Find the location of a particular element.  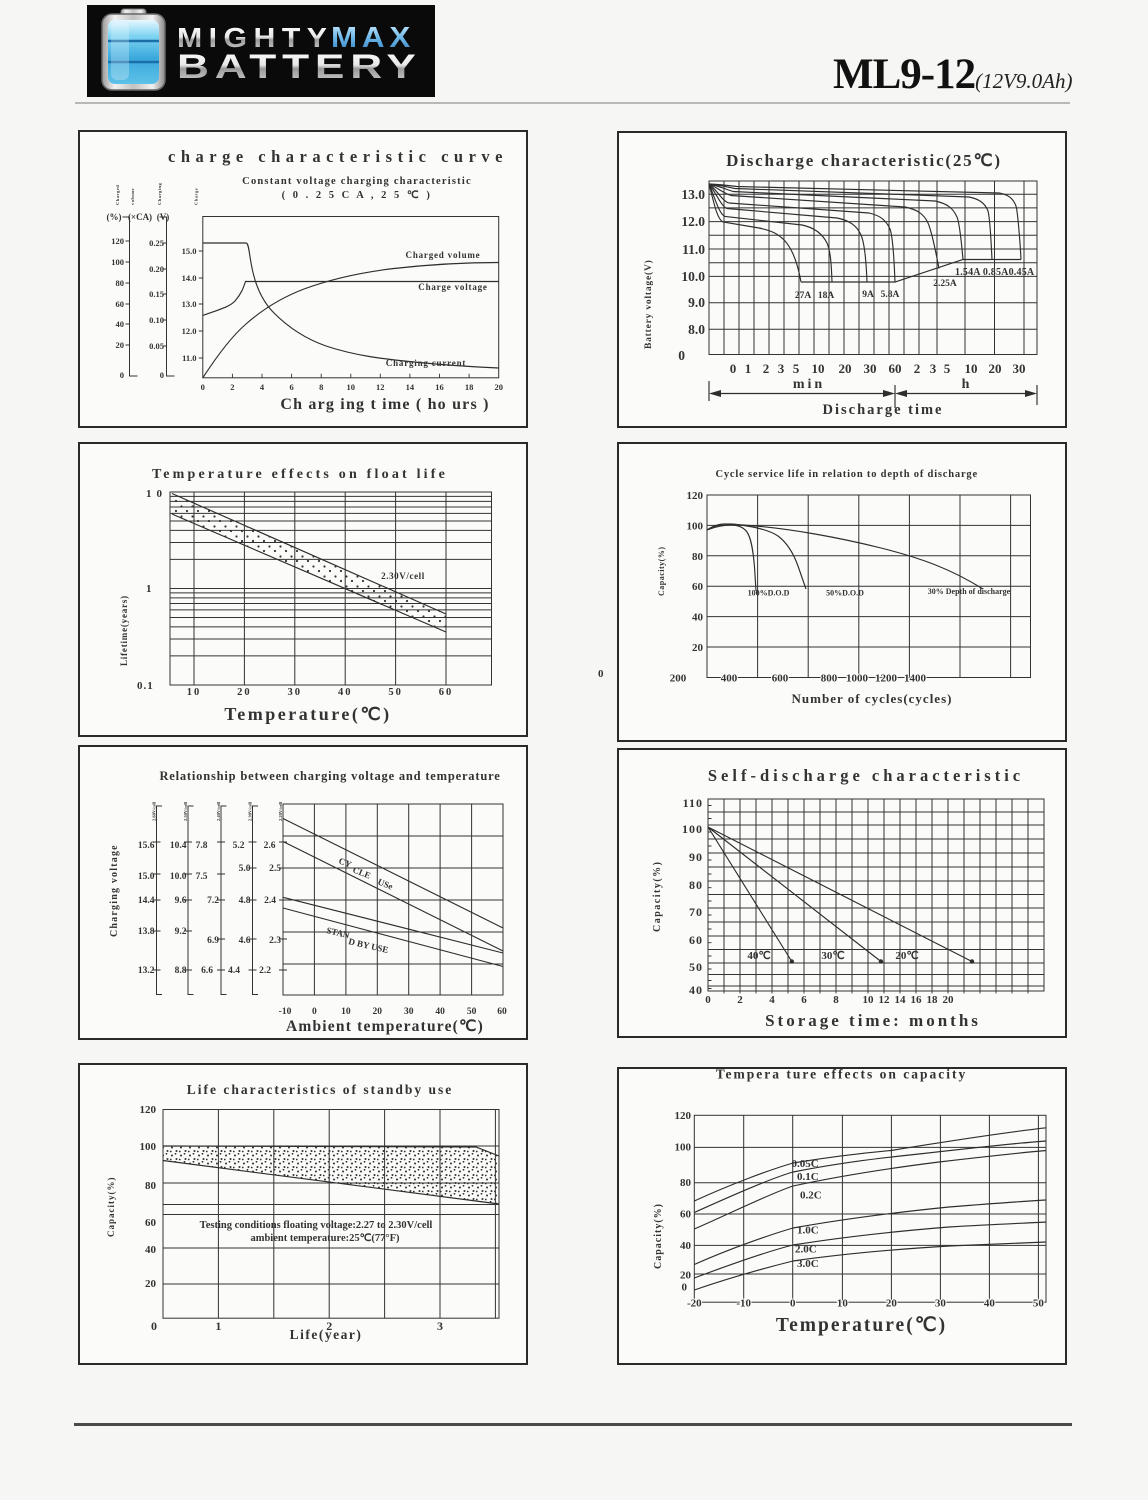

svg-text: 6 is located at coordinates (291, 387).